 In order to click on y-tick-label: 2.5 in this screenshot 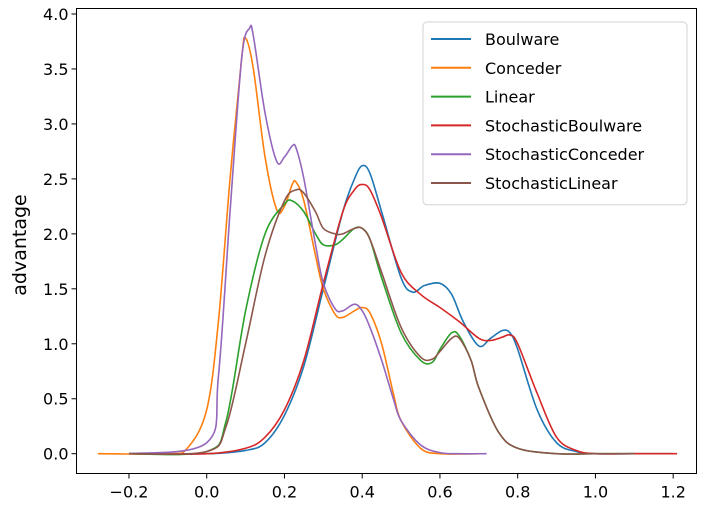, I will do `click(55, 179)`.